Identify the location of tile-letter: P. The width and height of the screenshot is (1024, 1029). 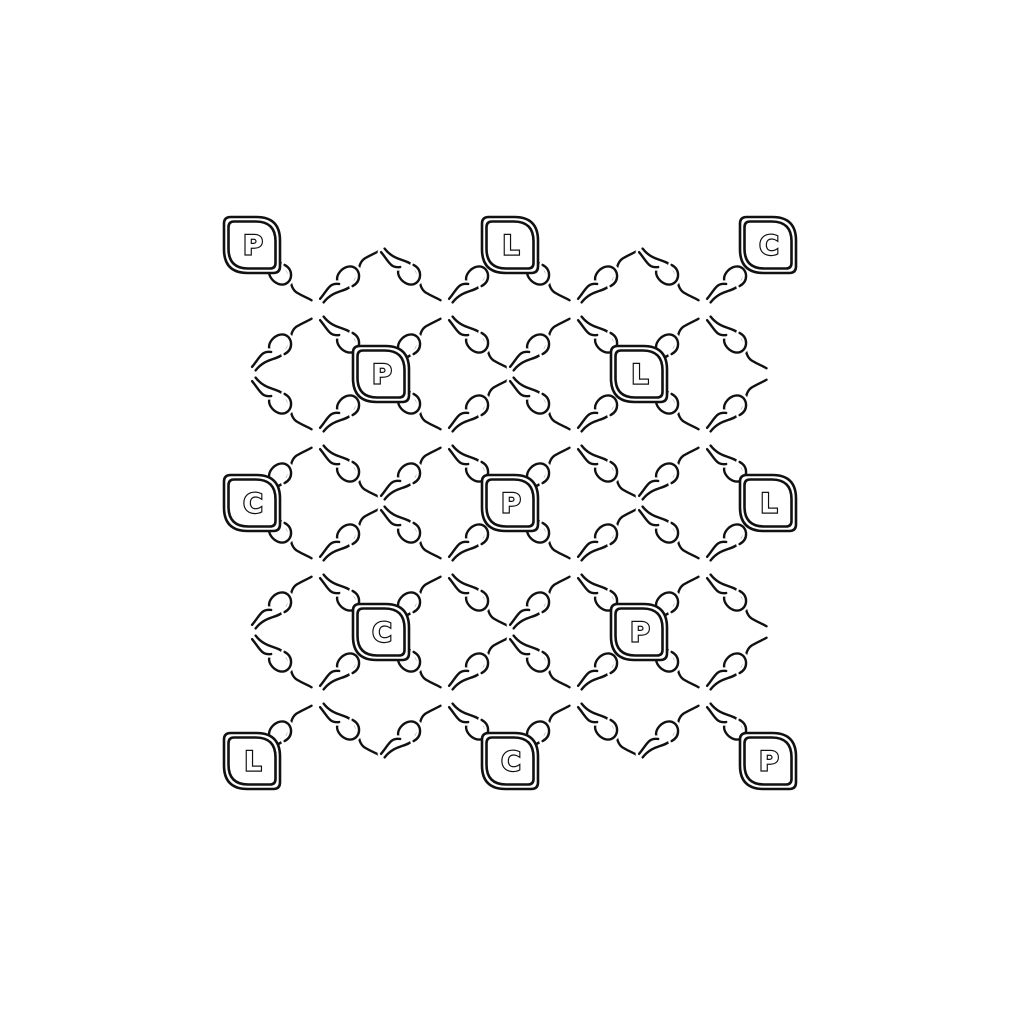
(511, 504).